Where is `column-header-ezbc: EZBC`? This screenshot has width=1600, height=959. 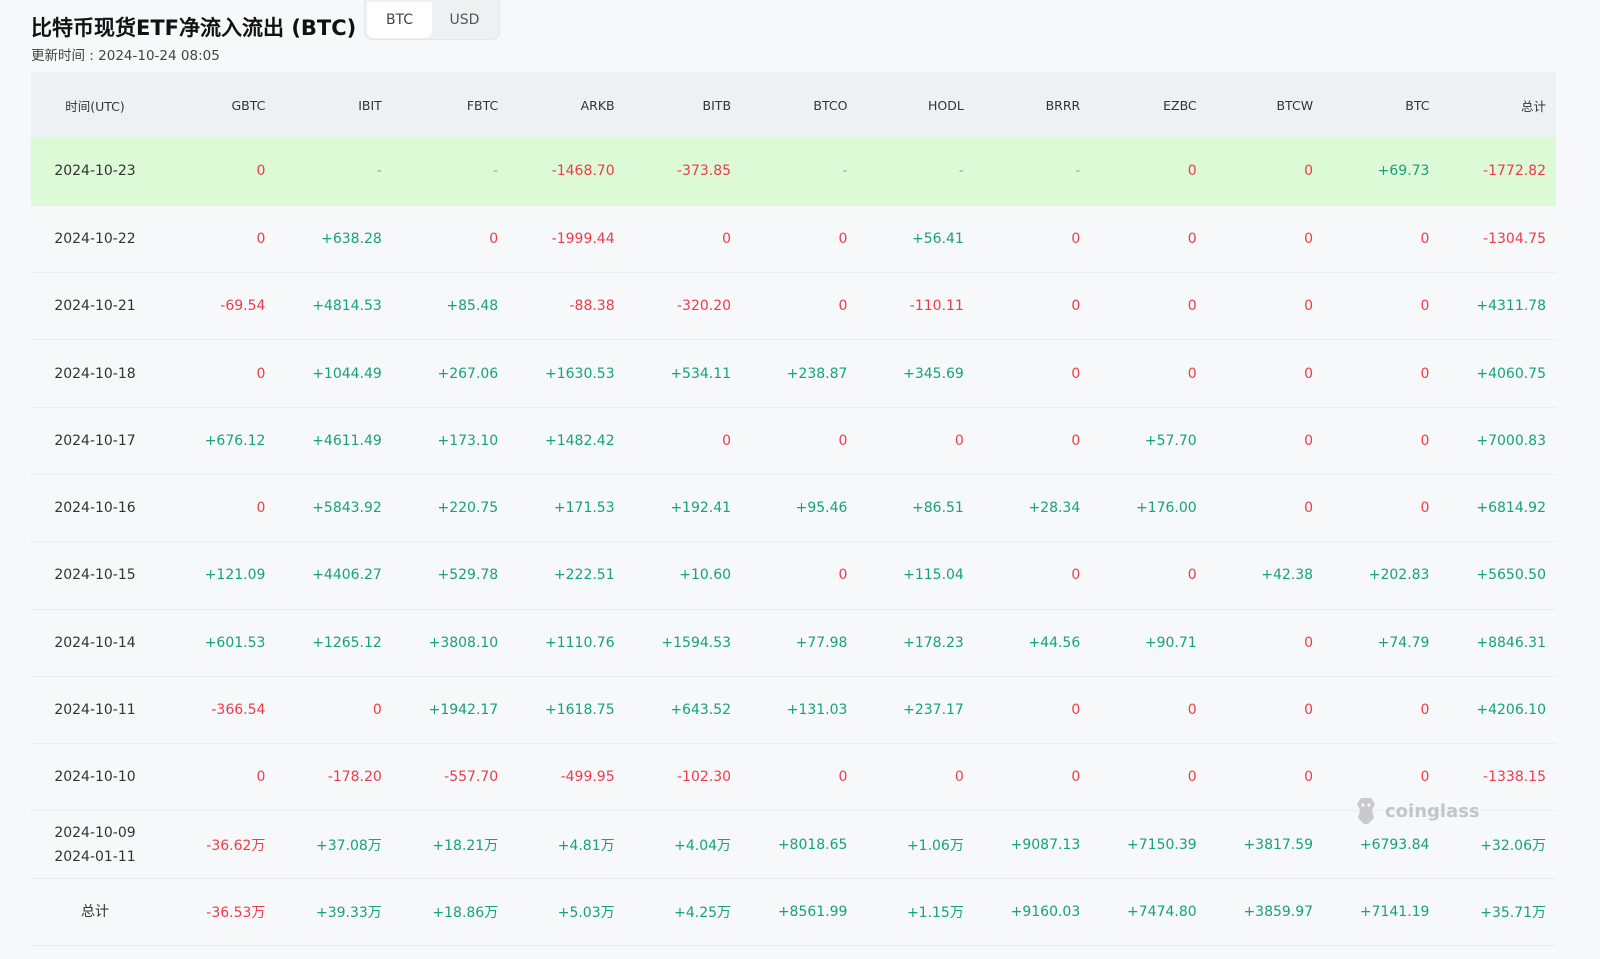 column-header-ezbc: EZBC is located at coordinates (1180, 105).